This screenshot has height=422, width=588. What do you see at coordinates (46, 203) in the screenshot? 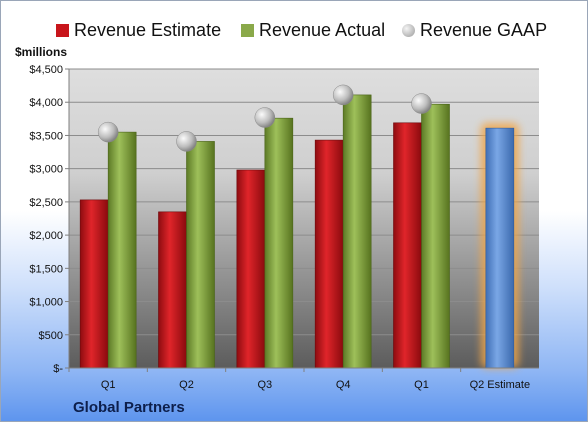
I see `y-tick-label: $2,500` at bounding box center [46, 203].